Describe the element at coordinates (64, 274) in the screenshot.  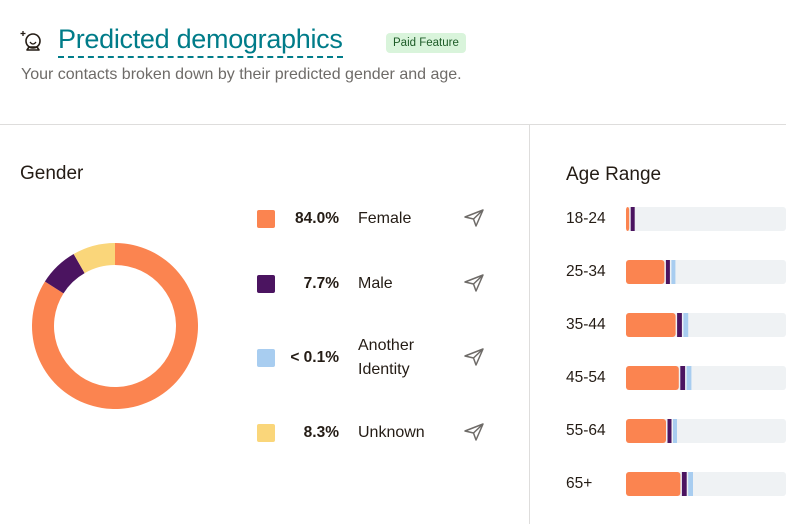
I see `donut-slice-male` at that location.